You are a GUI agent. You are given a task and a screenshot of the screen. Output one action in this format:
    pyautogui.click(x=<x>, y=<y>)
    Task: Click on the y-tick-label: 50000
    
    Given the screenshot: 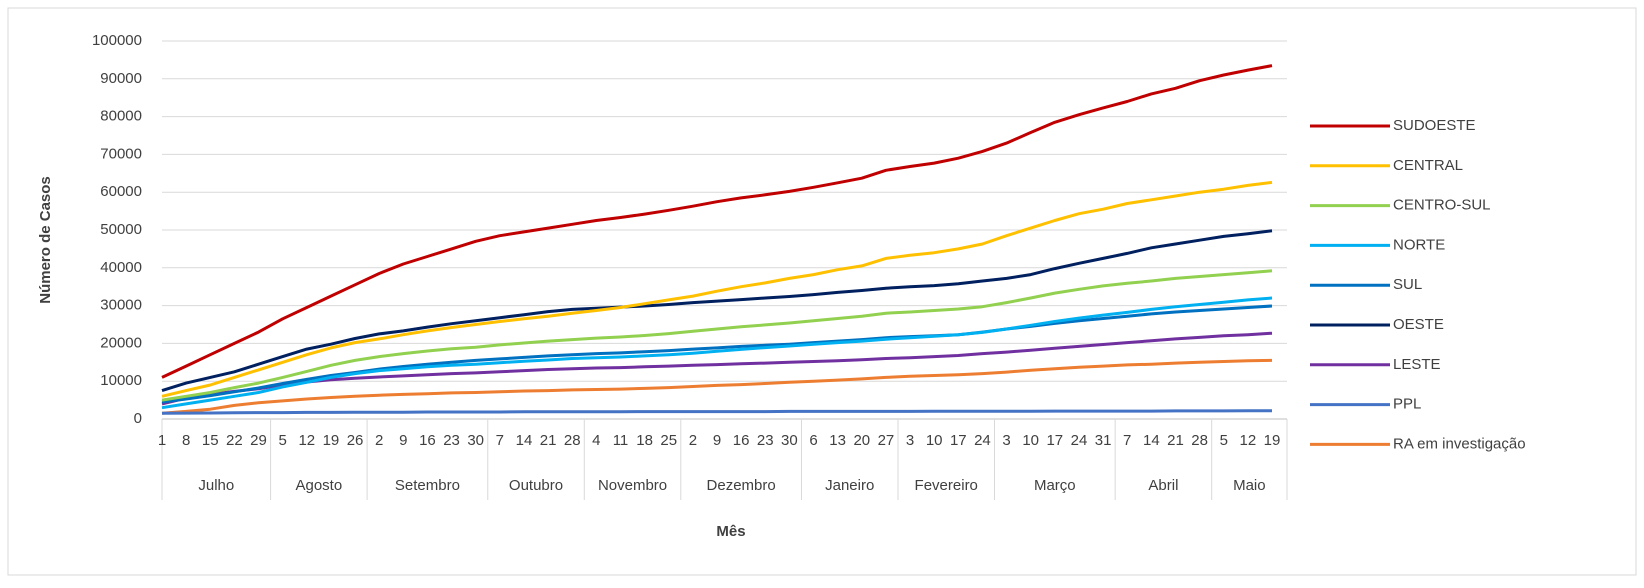 What is the action you would take?
    pyautogui.click(x=121, y=229)
    